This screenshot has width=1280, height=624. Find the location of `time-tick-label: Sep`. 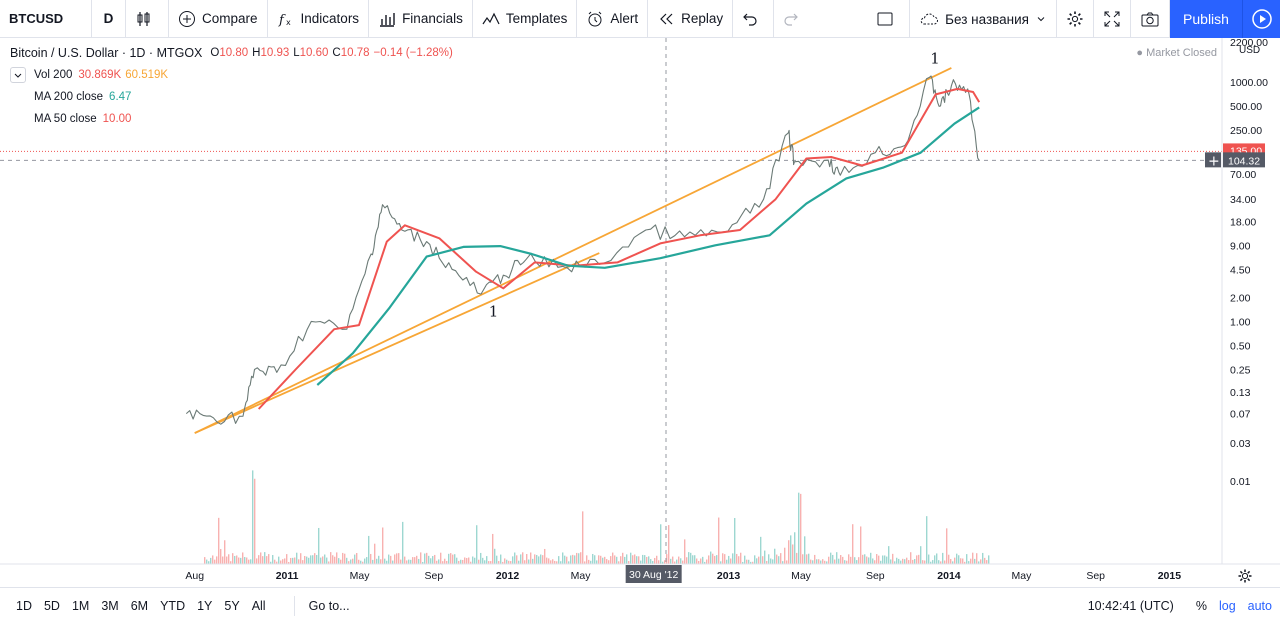

time-tick-label: Sep is located at coordinates (434, 576).